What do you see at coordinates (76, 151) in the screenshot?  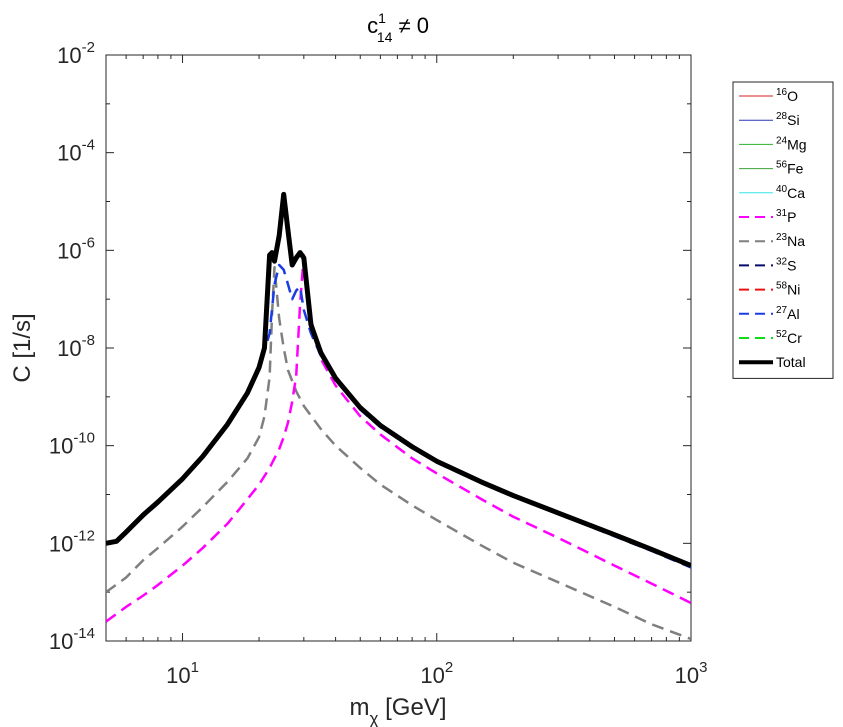 I see `y-tick-label: 10⁻⁴` at bounding box center [76, 151].